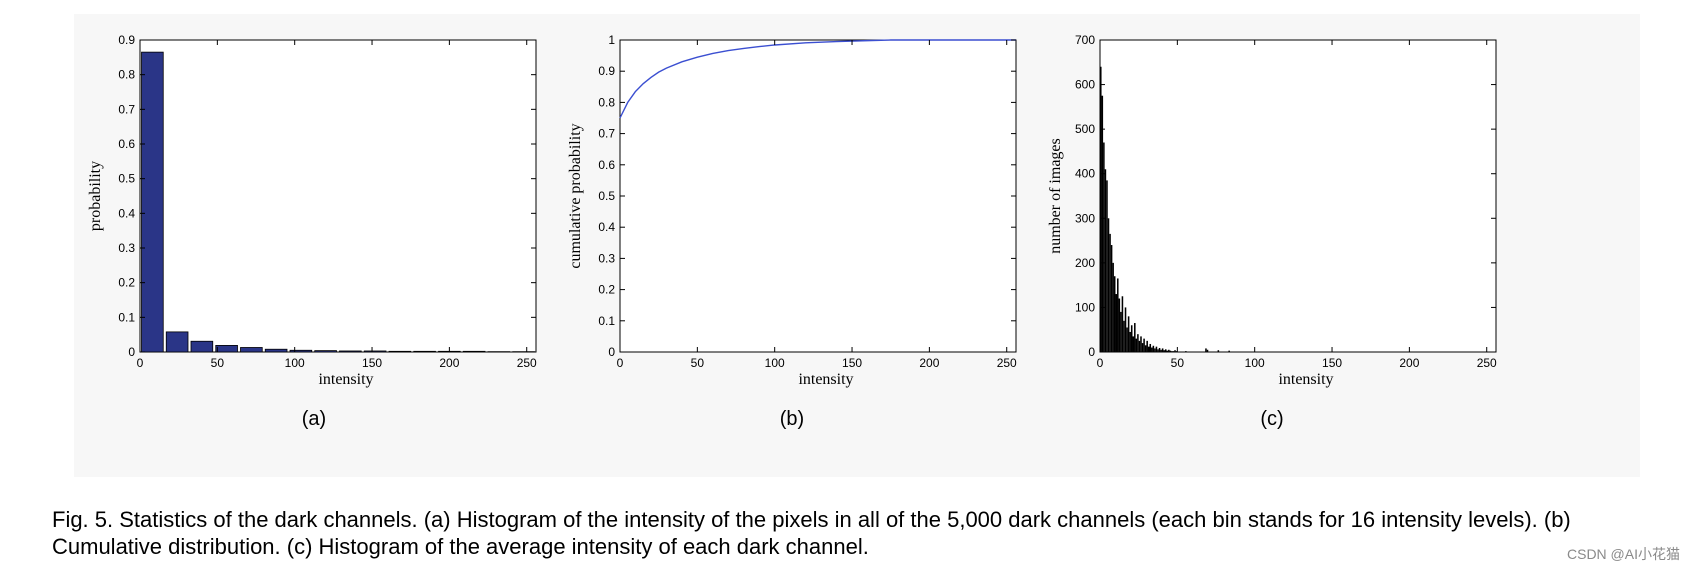  What do you see at coordinates (126, 283) in the screenshot?
I see `y-tick-label: 0.2` at bounding box center [126, 283].